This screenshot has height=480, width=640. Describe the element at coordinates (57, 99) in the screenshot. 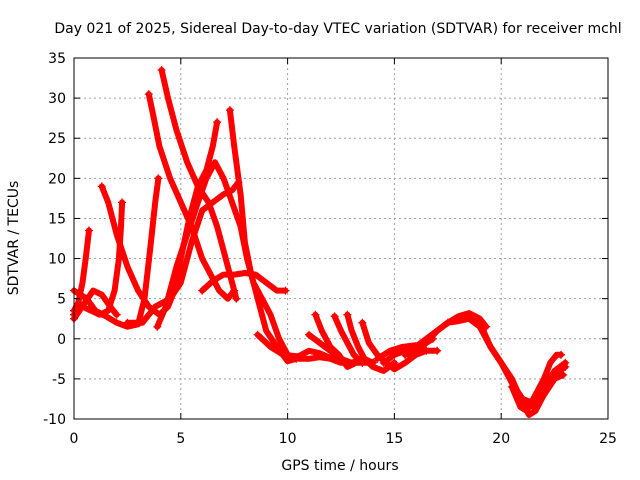

I see `y-tick-label: 30` at that location.